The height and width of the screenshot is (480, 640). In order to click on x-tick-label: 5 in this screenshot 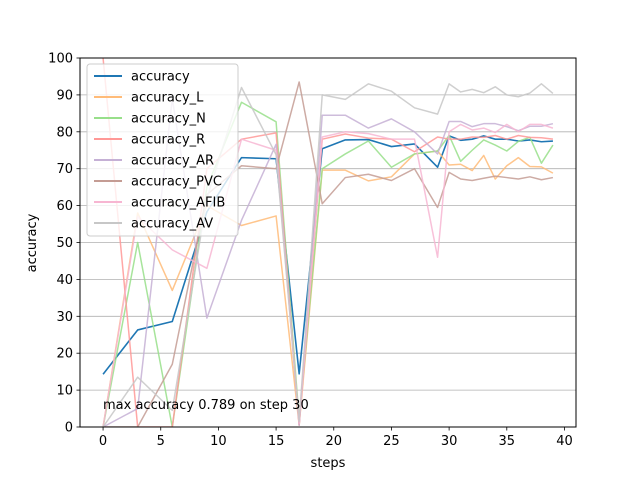, I will do `click(161, 441)`.